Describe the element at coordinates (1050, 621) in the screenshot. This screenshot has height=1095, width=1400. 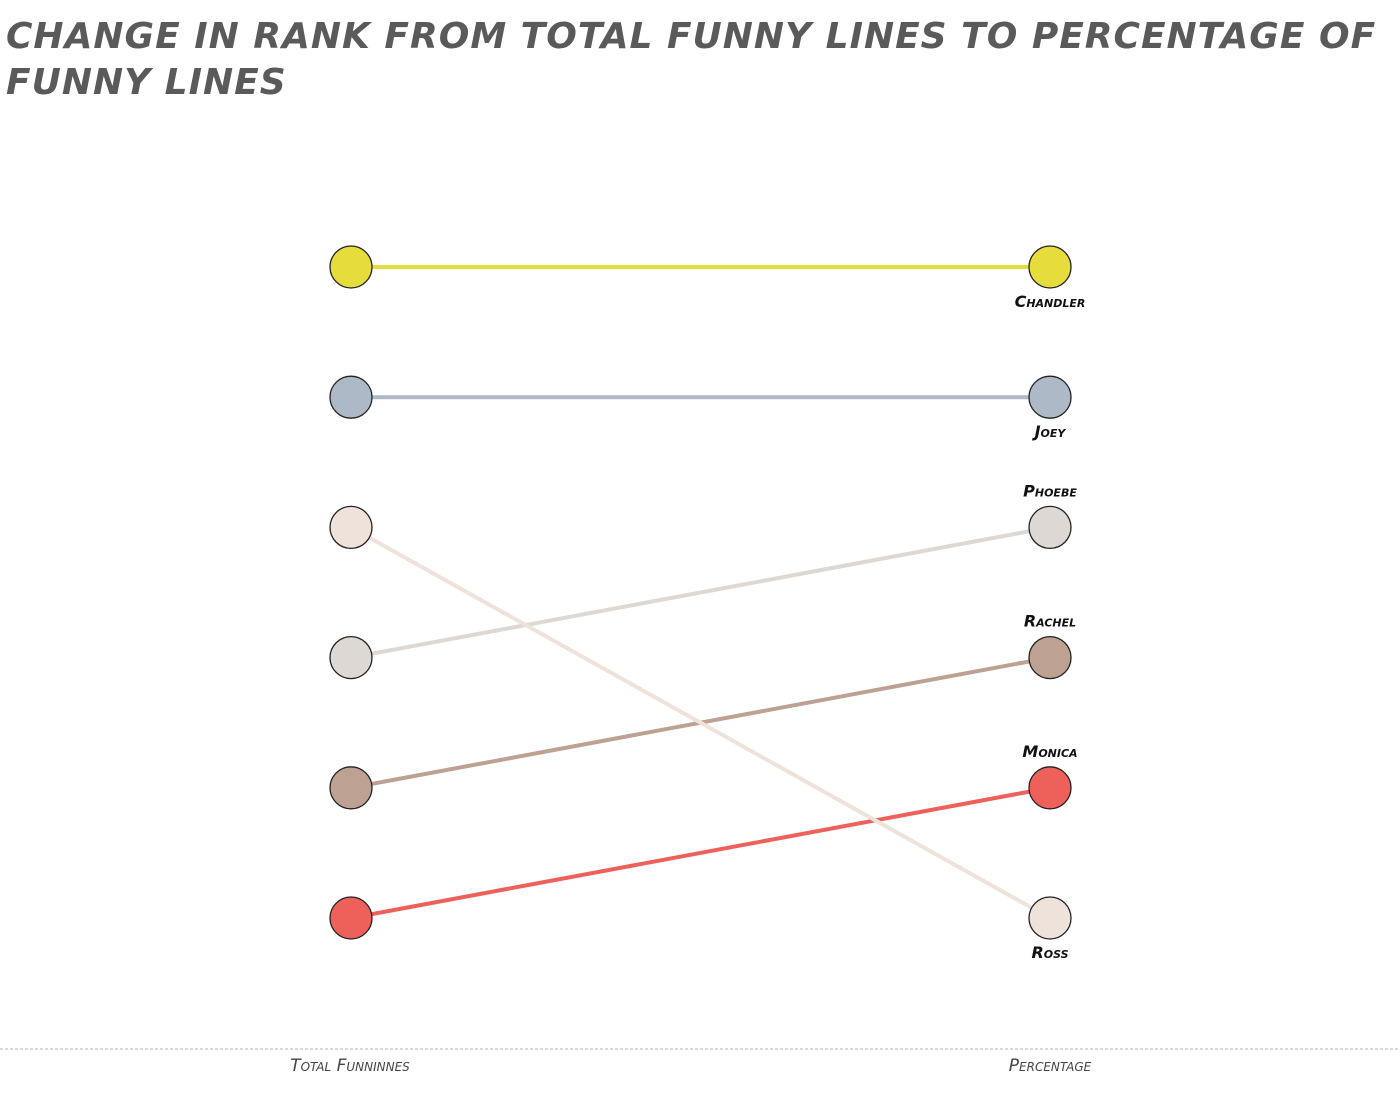
I see `series-label-rachel: Rachel` at that location.